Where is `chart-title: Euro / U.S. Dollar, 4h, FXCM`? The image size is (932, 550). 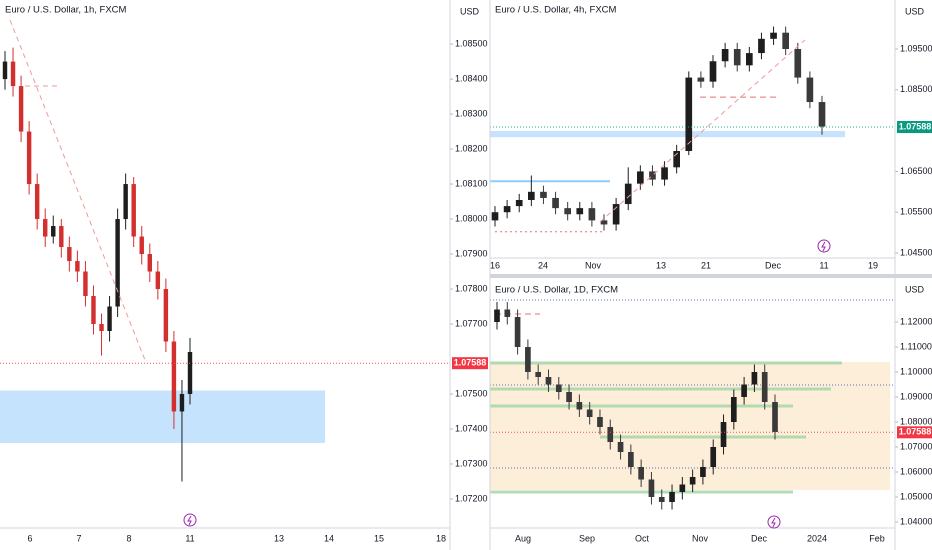
chart-title: Euro / U.S. Dollar, 4h, FXCM is located at coordinates (556, 10).